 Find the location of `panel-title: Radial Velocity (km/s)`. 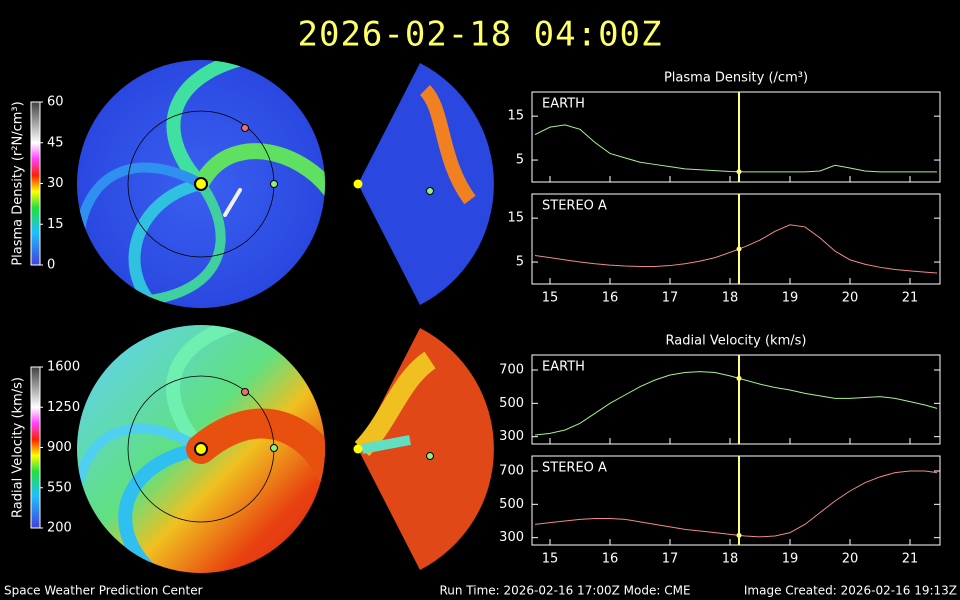

panel-title: Radial Velocity (km/s) is located at coordinates (736, 341).